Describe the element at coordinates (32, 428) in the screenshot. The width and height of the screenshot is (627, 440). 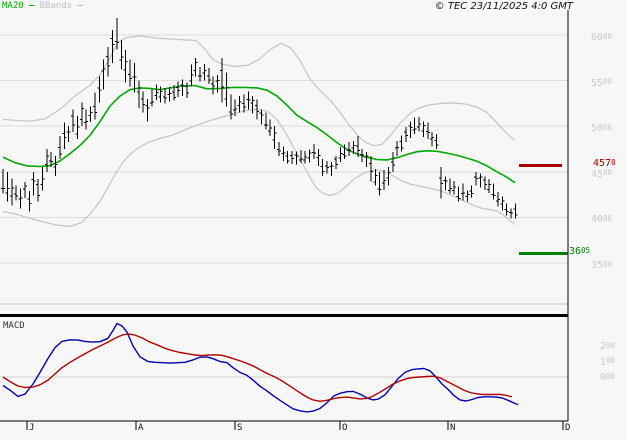
I see `month-label-J: J` at that location.